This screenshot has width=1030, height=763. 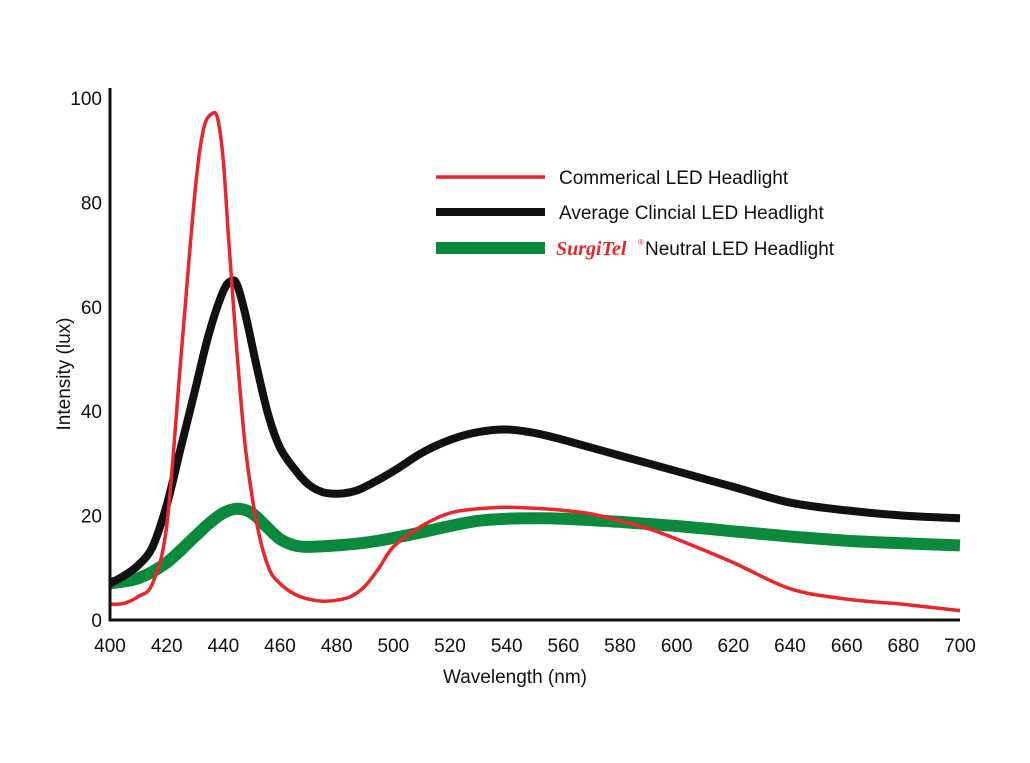 I want to click on y-tick-label: 80, so click(x=91, y=203).